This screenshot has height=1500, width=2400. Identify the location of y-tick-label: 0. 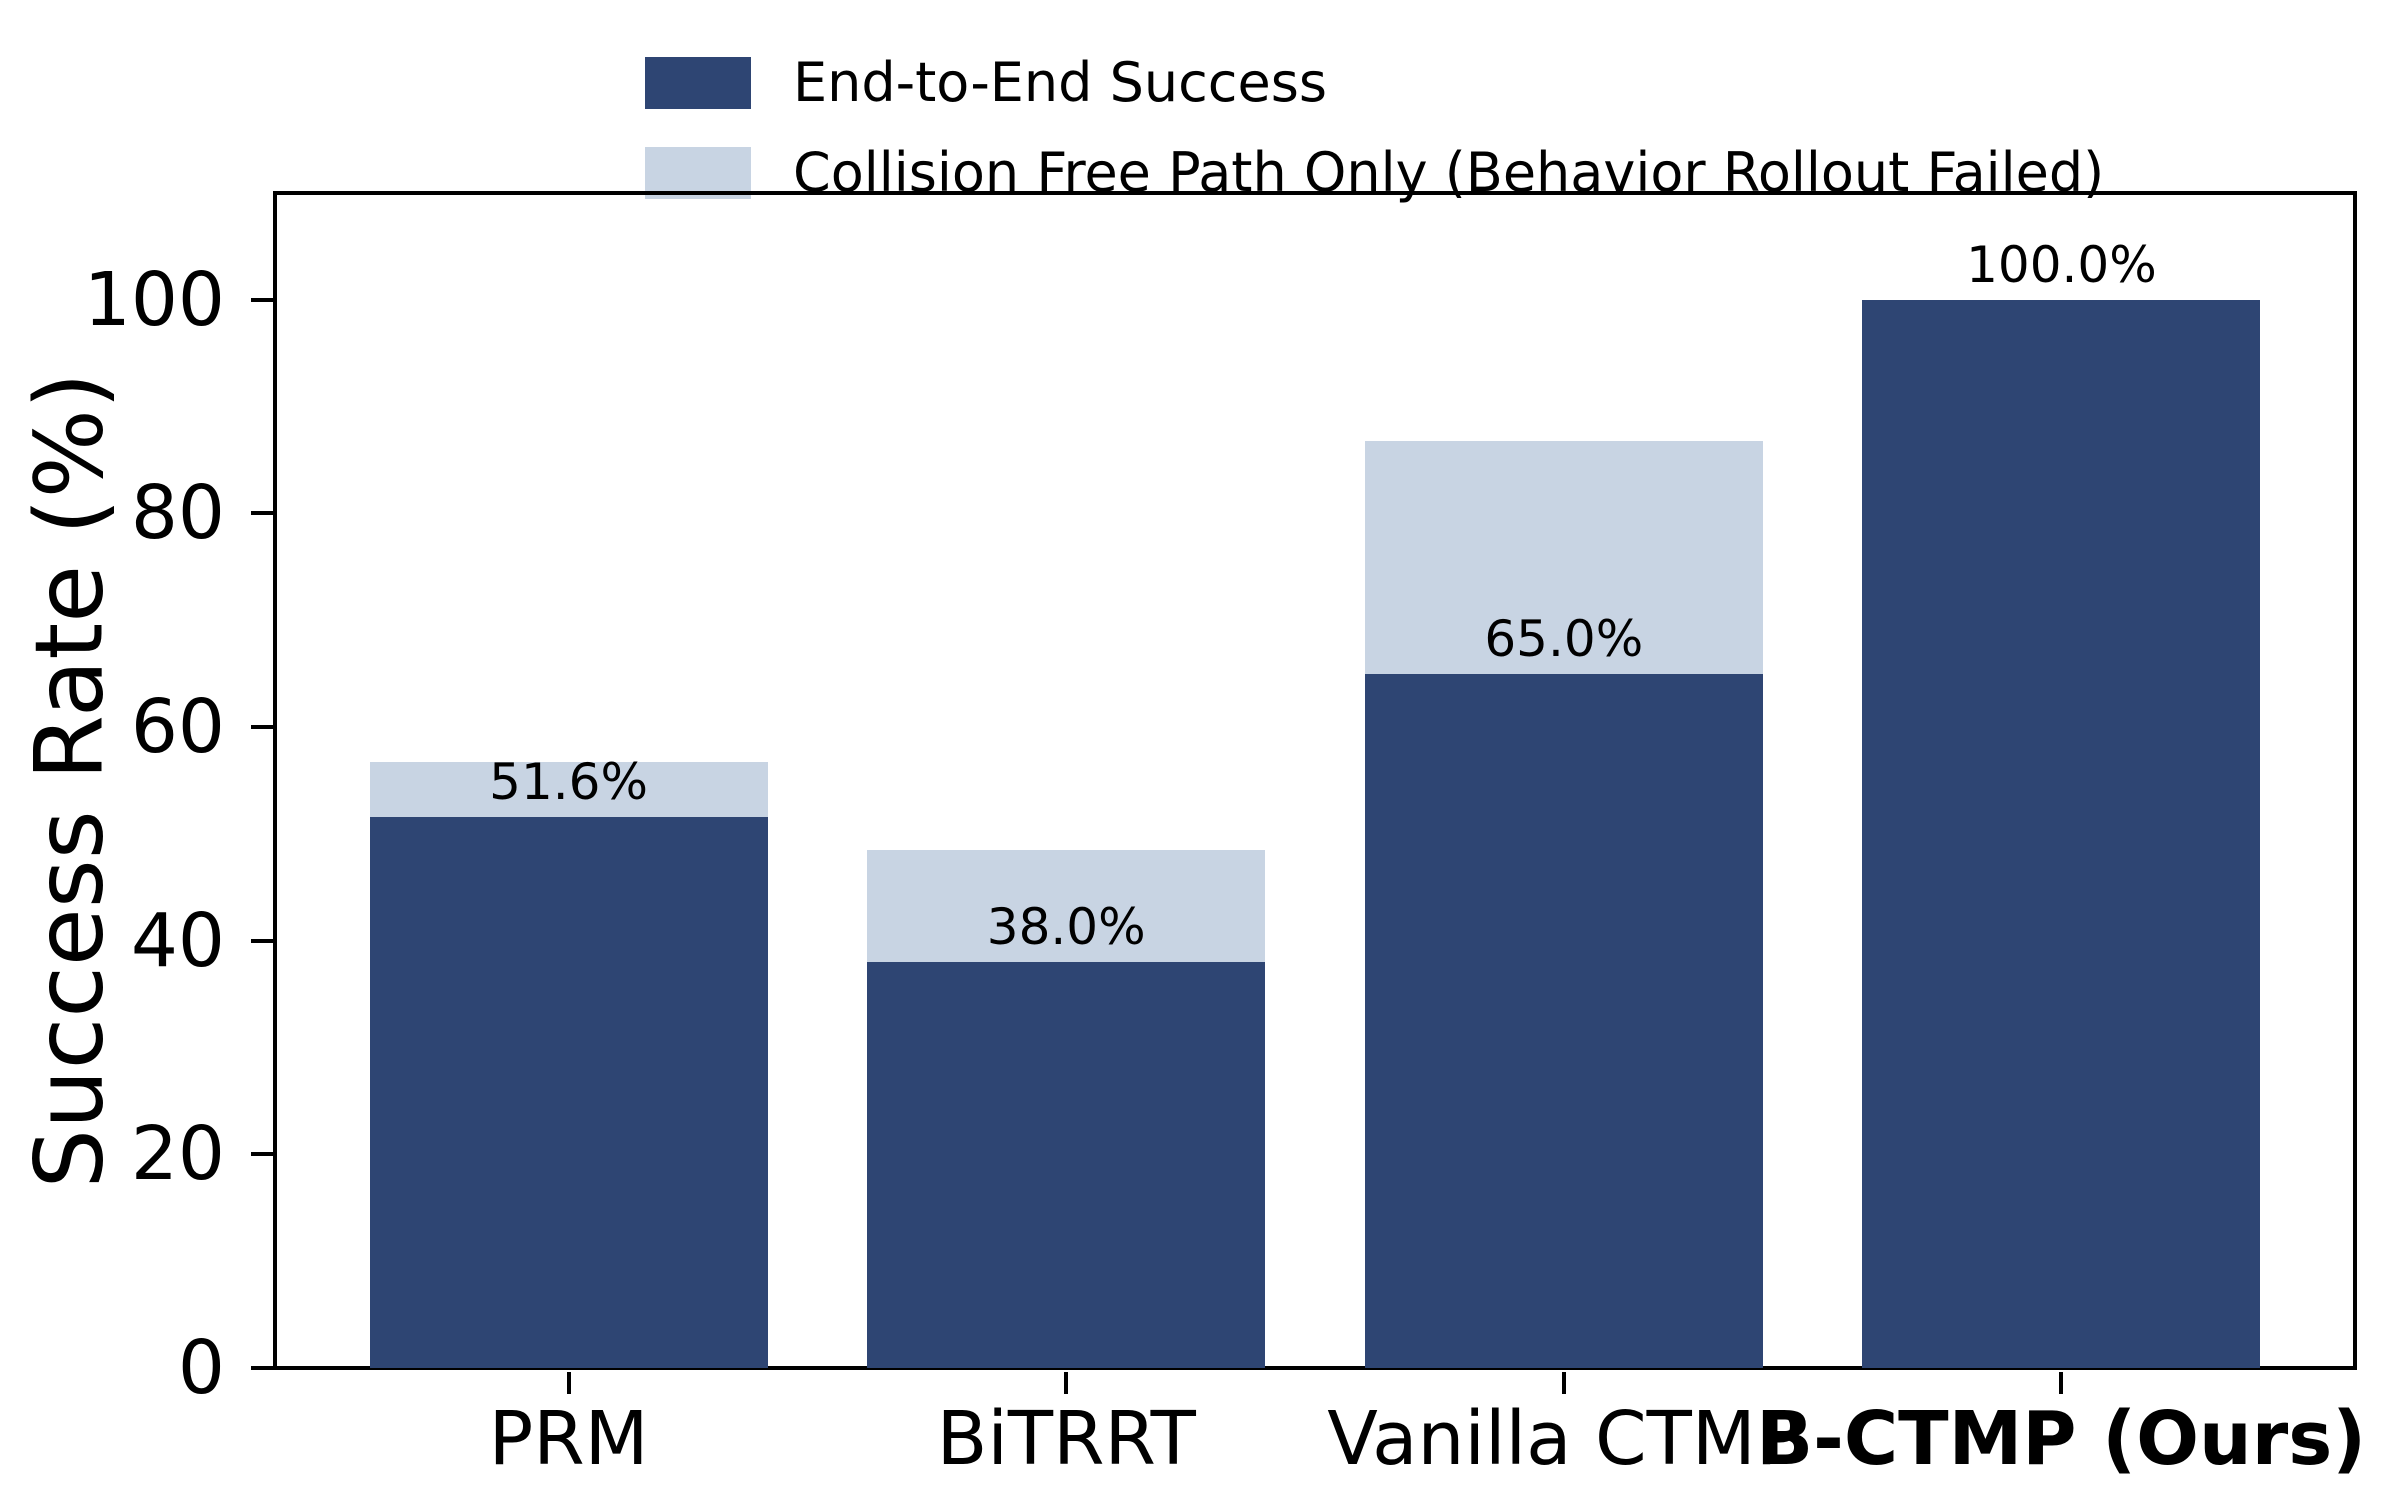
(201, 1368).